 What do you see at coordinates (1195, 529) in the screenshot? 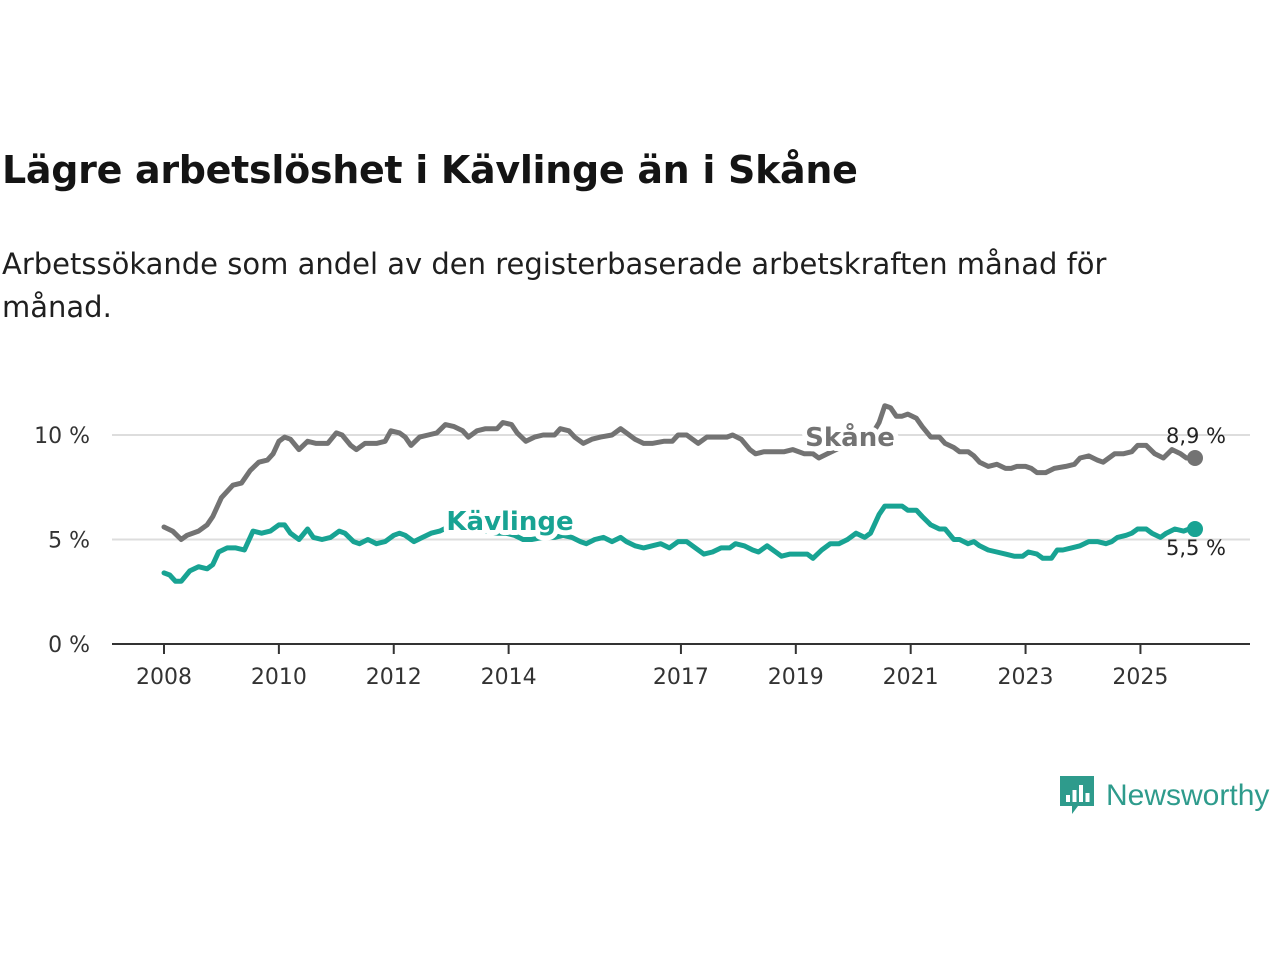
I see `end-point-kavlinge` at bounding box center [1195, 529].